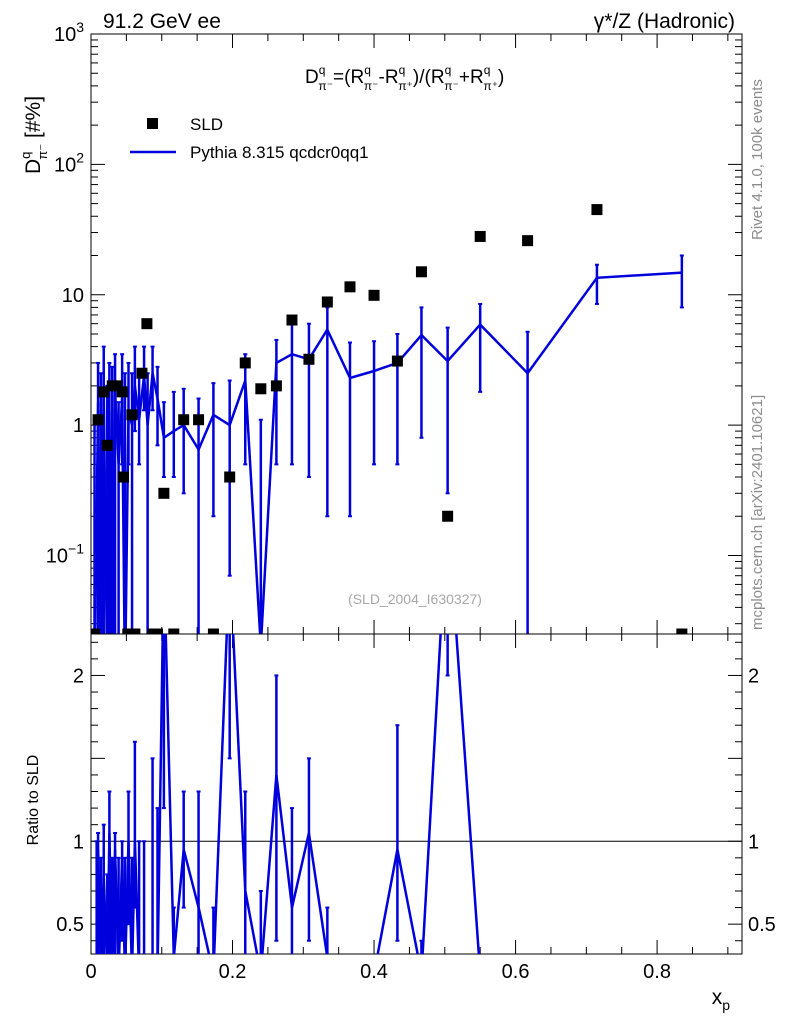  Describe the element at coordinates (233, 972) in the screenshot. I see `x-tick-label: 0.2` at that location.